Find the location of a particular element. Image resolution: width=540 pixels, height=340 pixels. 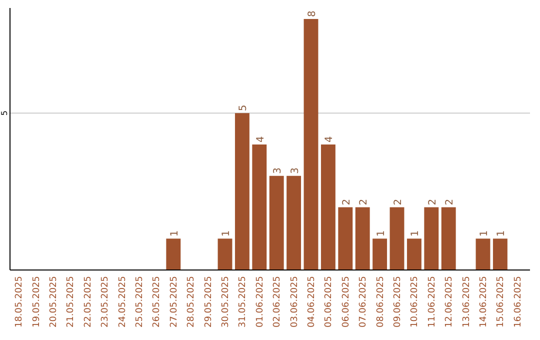

x-tick-label: 03.06.2025 is located at coordinates (295, 302).